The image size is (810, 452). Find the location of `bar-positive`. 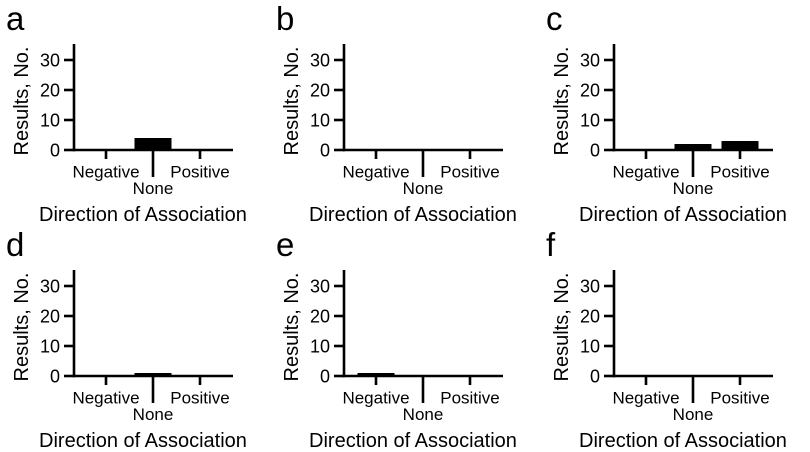

bar-positive is located at coordinates (740, 146).